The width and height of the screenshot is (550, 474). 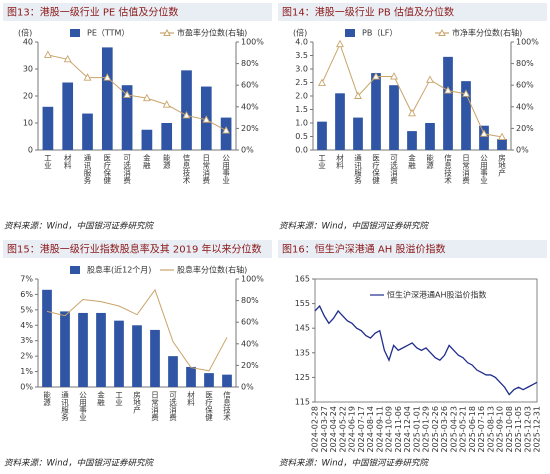 I want to click on x-tick-label: 2024-03-27, so click(x=324, y=429).